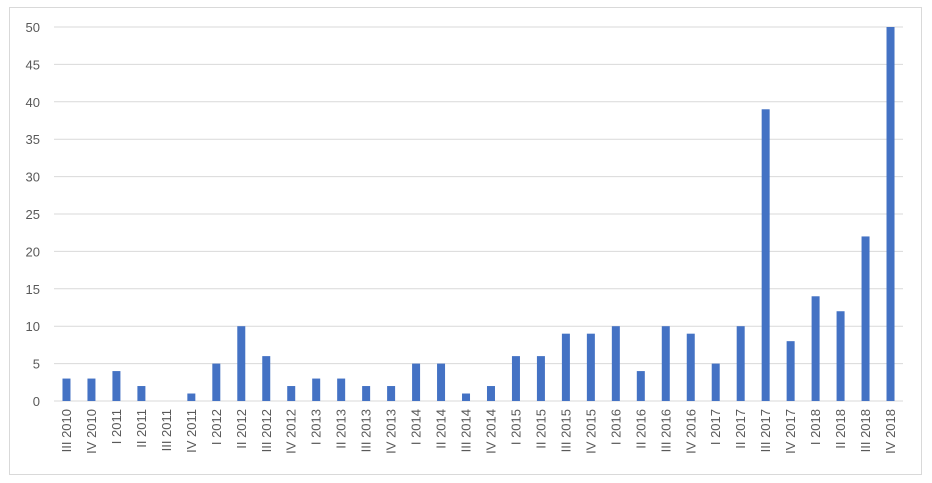 The width and height of the screenshot is (932, 483). What do you see at coordinates (366, 430) in the screenshot?
I see `x-tick-label: III 2013` at bounding box center [366, 430].